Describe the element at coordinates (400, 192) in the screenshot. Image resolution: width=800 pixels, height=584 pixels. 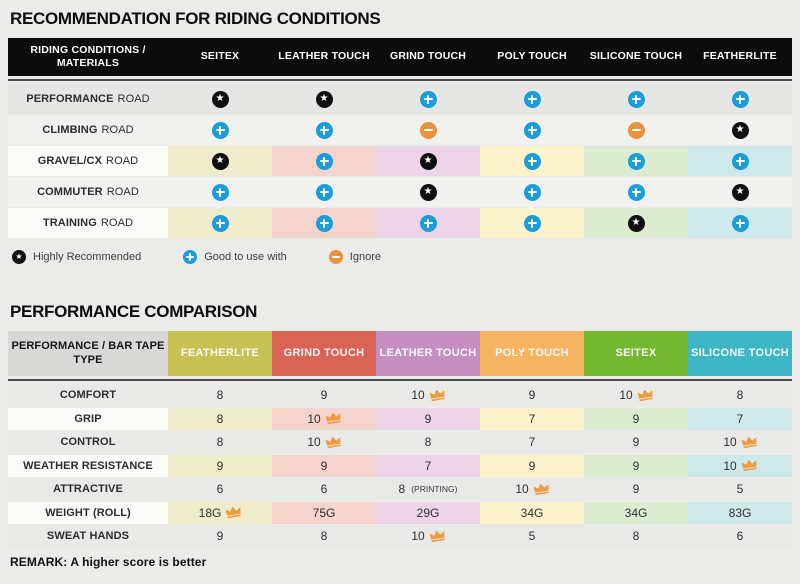
I see `table-row: COMMUTER ROAD ★ ★` at that location.